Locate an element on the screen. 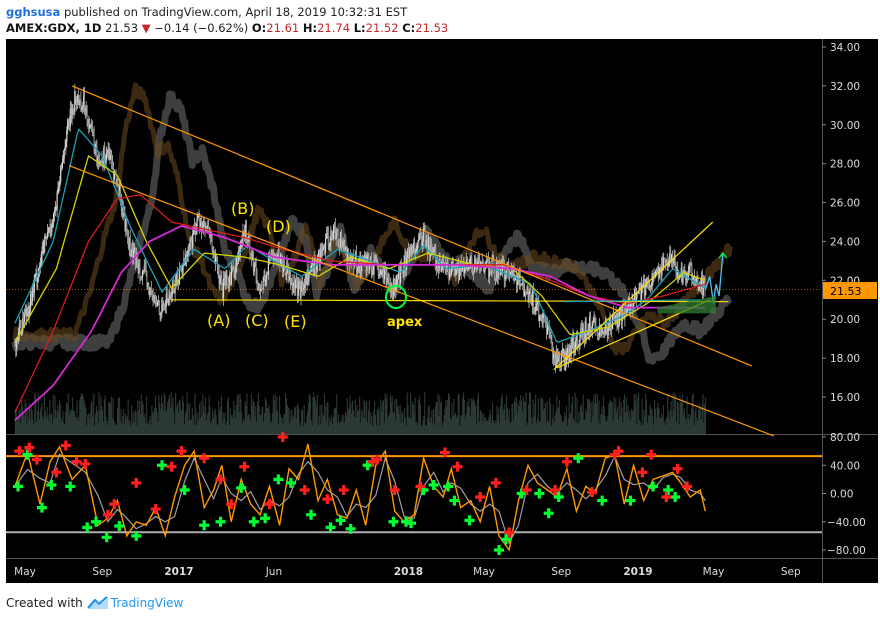 This screenshot has width=880, height=622. author-link: gghsusa is located at coordinates (33, 12).